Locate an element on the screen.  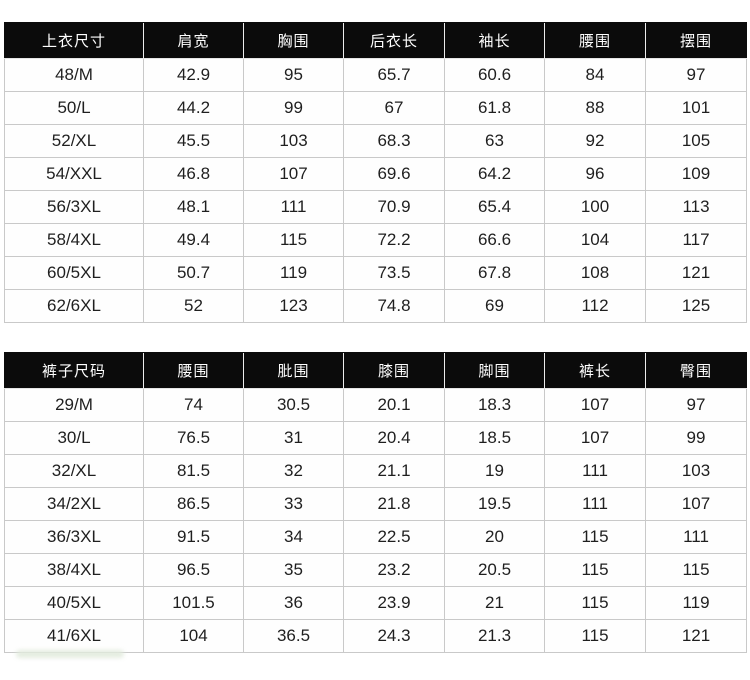
size-label-cell: 34/2XL is located at coordinates (74, 504).